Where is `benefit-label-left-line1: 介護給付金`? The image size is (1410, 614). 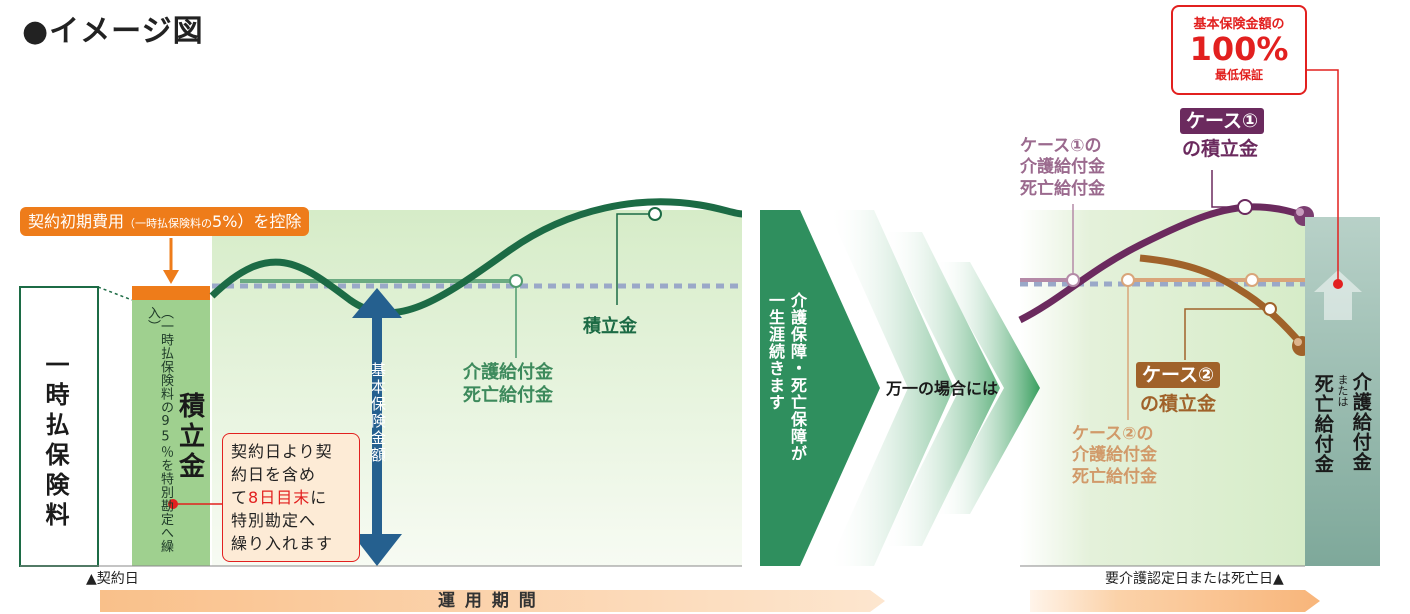
benefit-label-left-line1: 介護給付金 is located at coordinates (508, 372).